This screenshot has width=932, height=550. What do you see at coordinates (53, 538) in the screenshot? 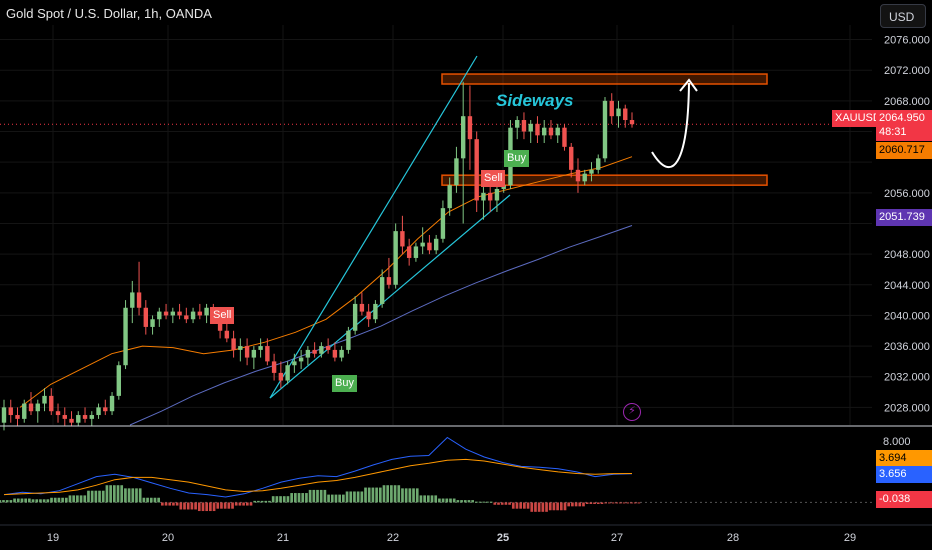
I see `x-tick-label: 19` at bounding box center [53, 538].